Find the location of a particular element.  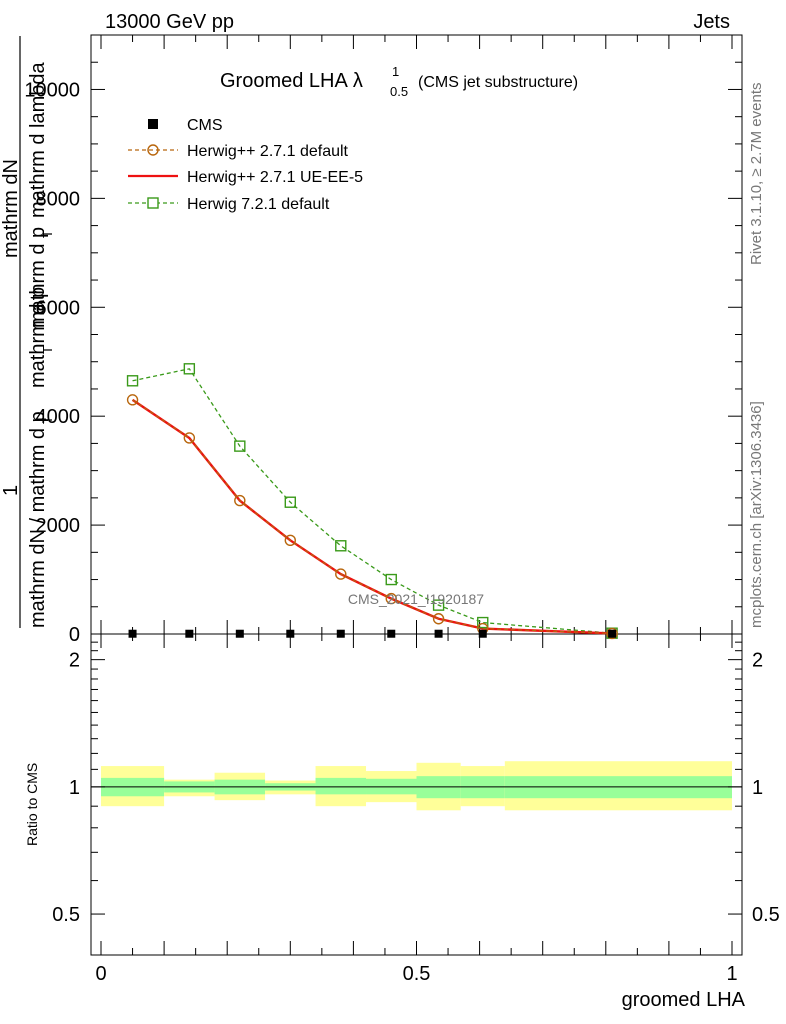

legend-label-herwig7-default: Herwig 7.2.1 default is located at coordinates (258, 204).